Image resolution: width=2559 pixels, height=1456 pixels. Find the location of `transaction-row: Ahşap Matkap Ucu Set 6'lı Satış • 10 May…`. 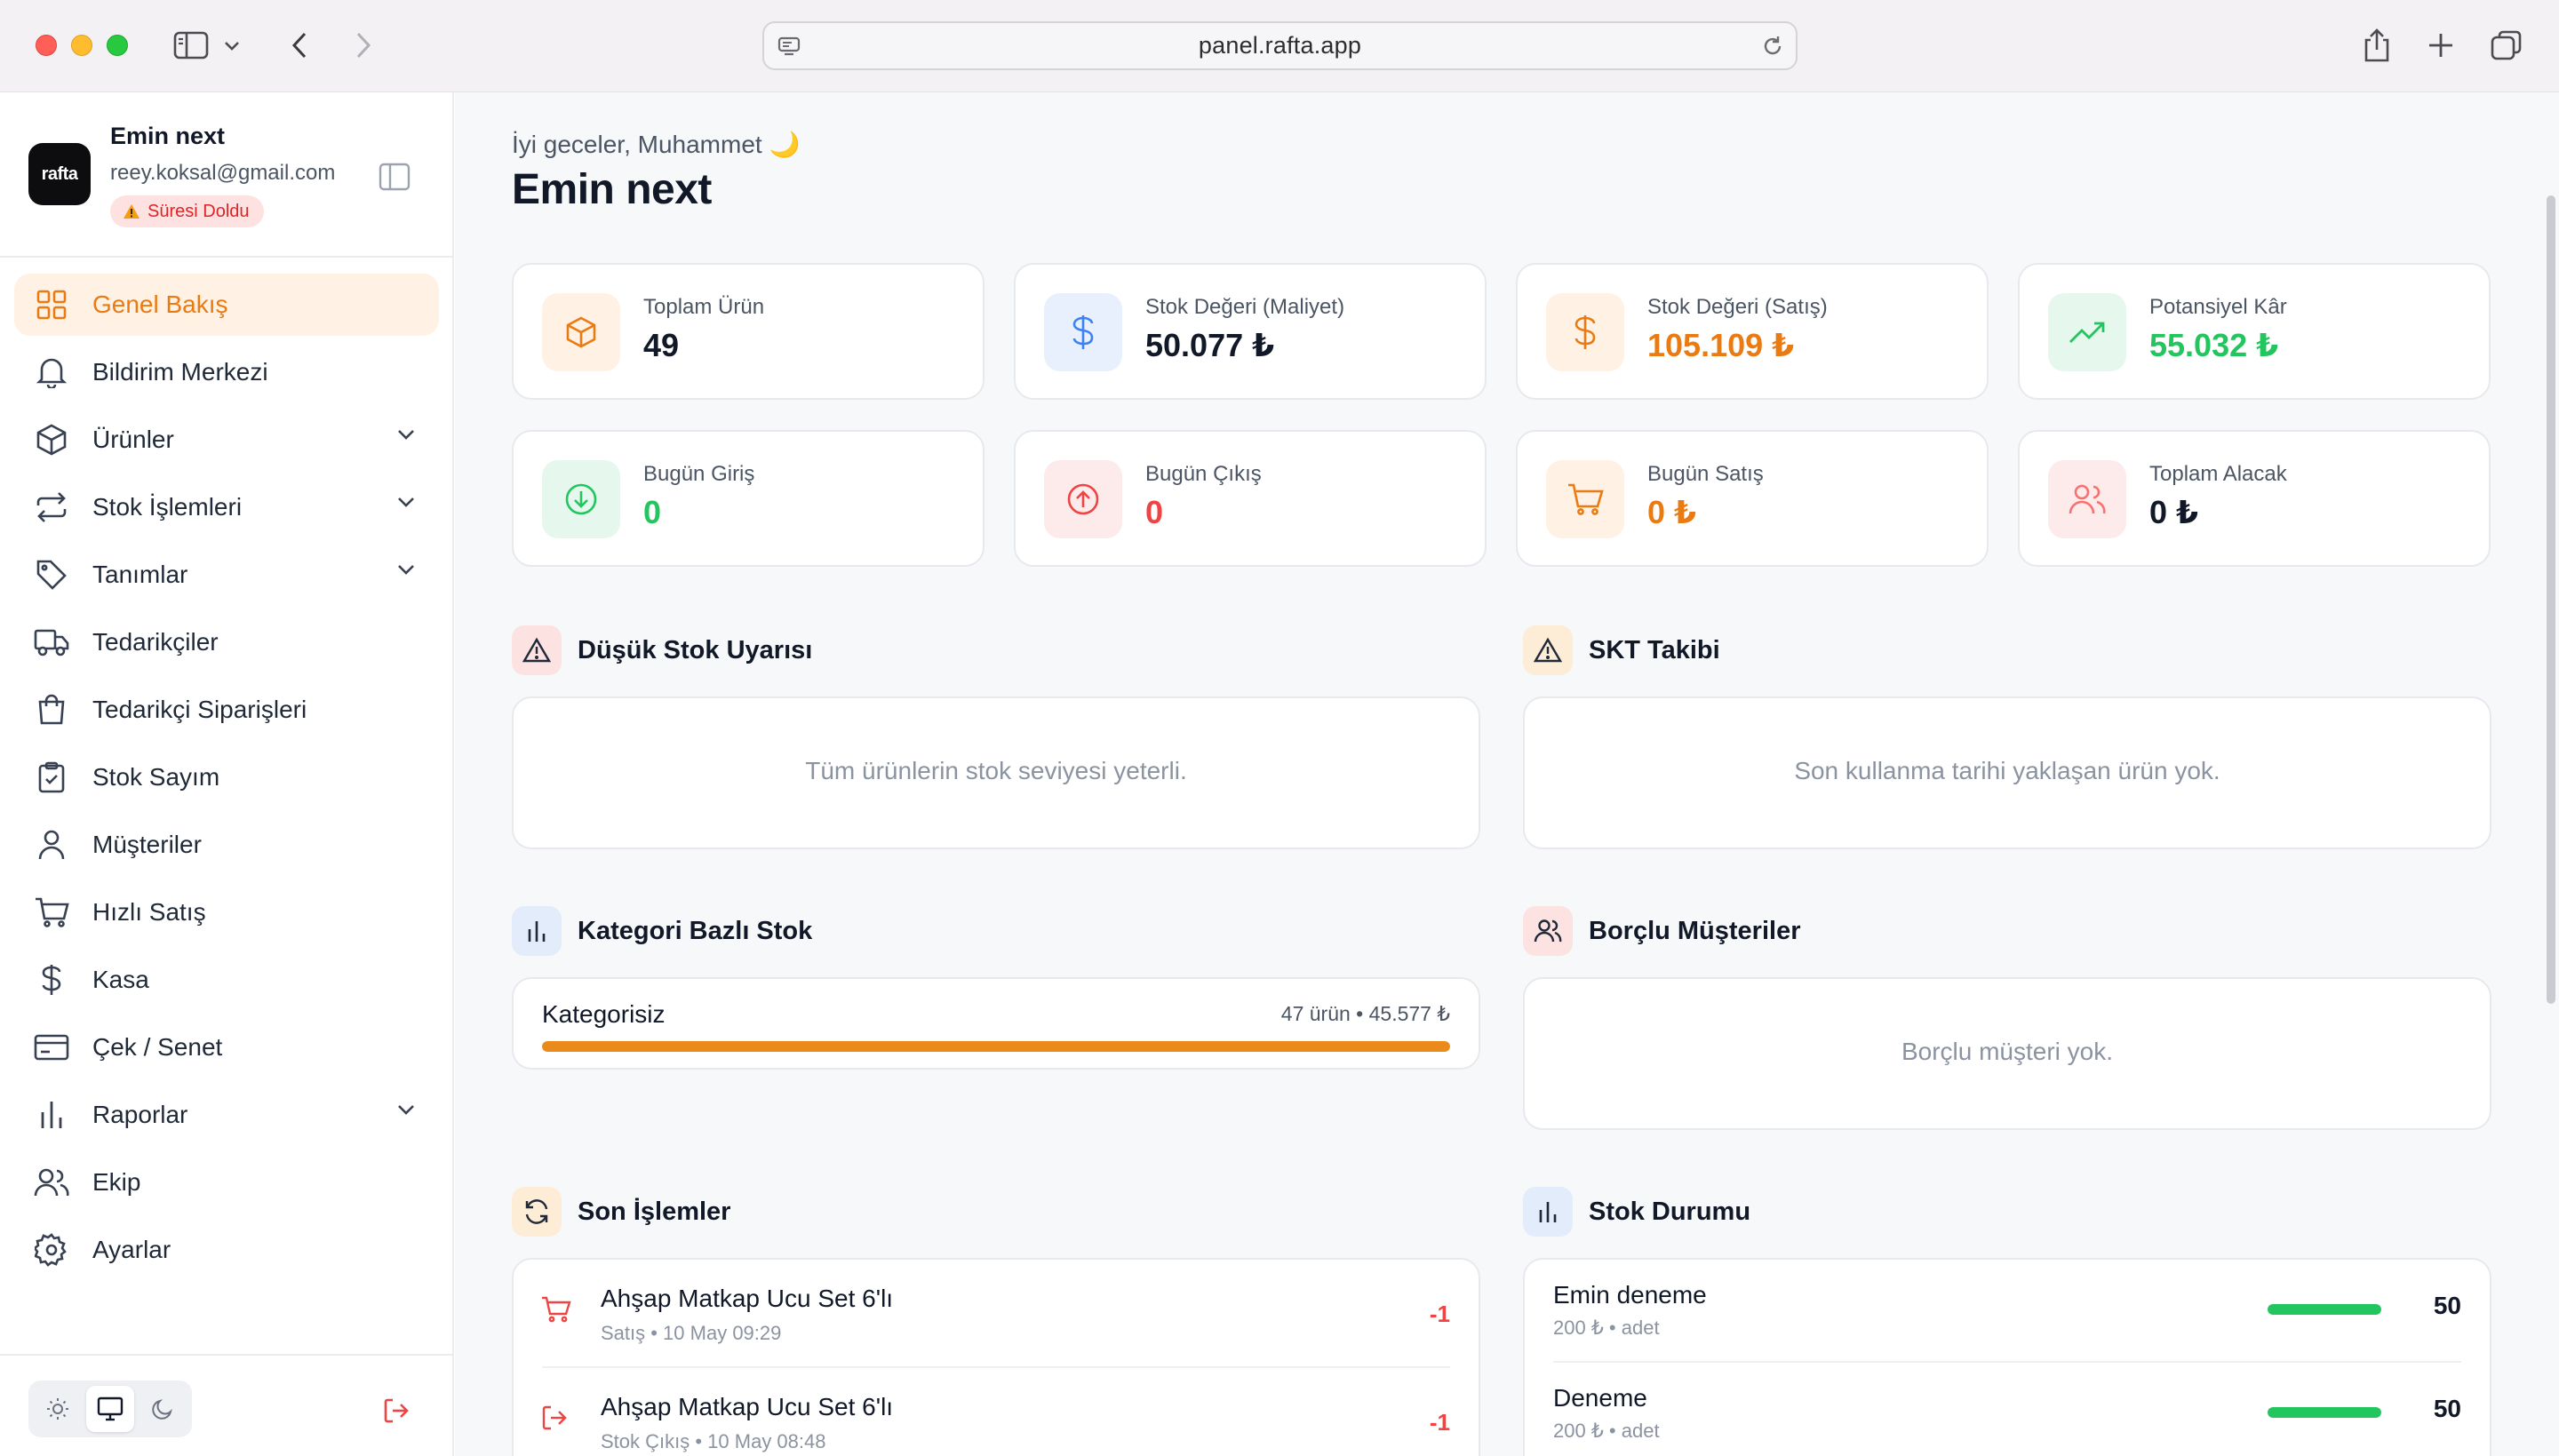

transaction-row: Ahşap Matkap Ucu Set 6'lı Satış • 10 May… is located at coordinates (996, 1313).